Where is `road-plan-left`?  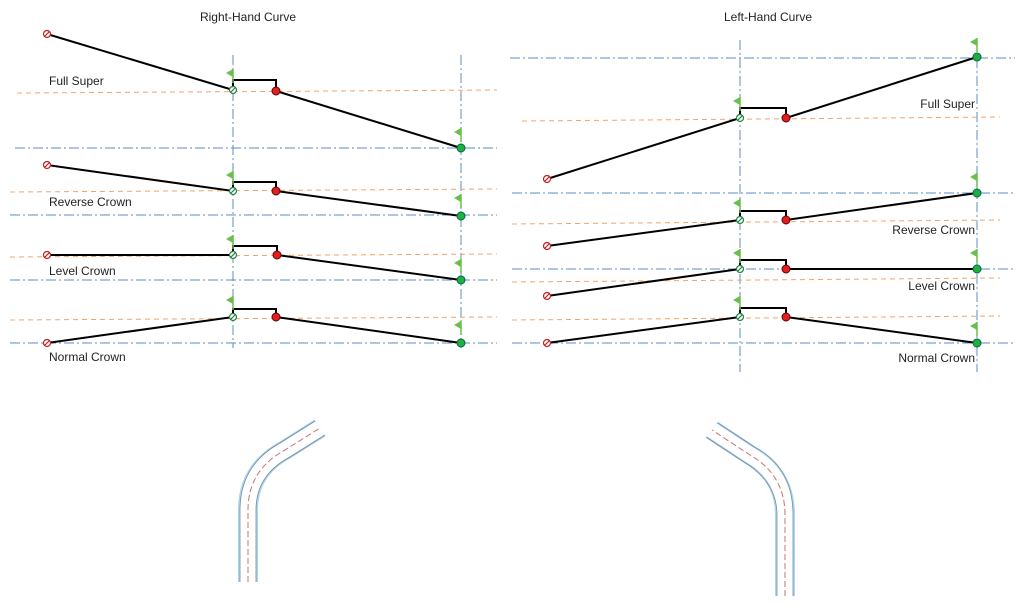 road-plan-left is located at coordinates (750, 508).